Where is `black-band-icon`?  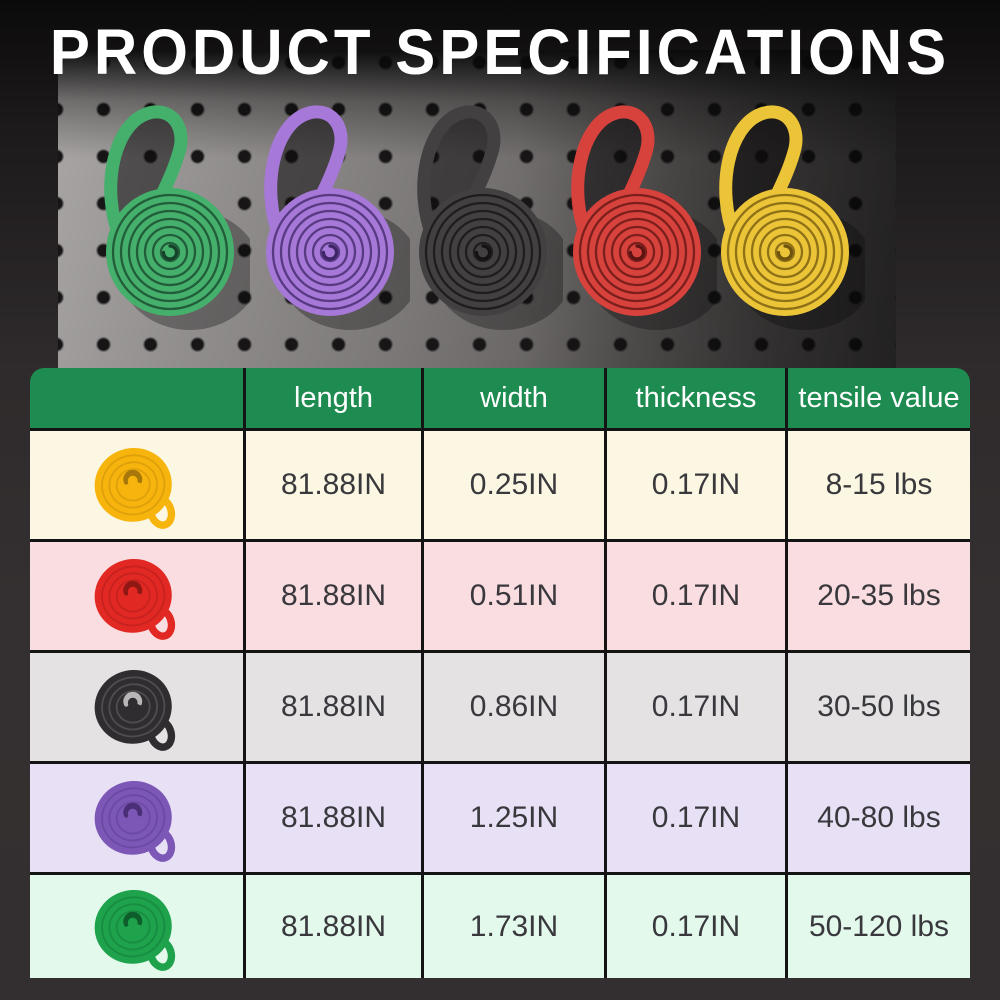 black-band-icon is located at coordinates (134, 710).